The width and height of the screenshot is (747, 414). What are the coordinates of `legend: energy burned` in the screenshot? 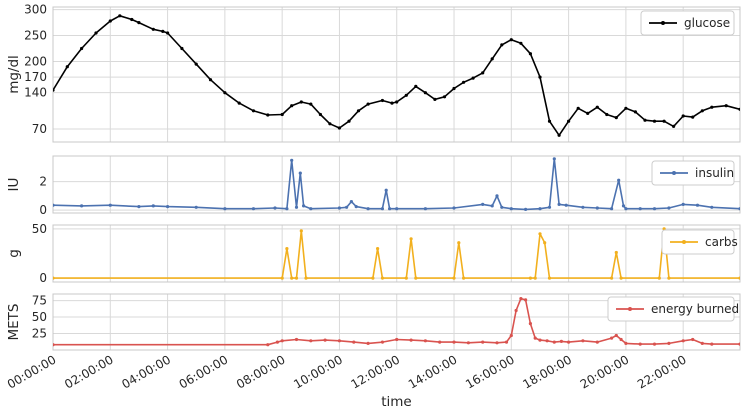 It's located at (673, 309).